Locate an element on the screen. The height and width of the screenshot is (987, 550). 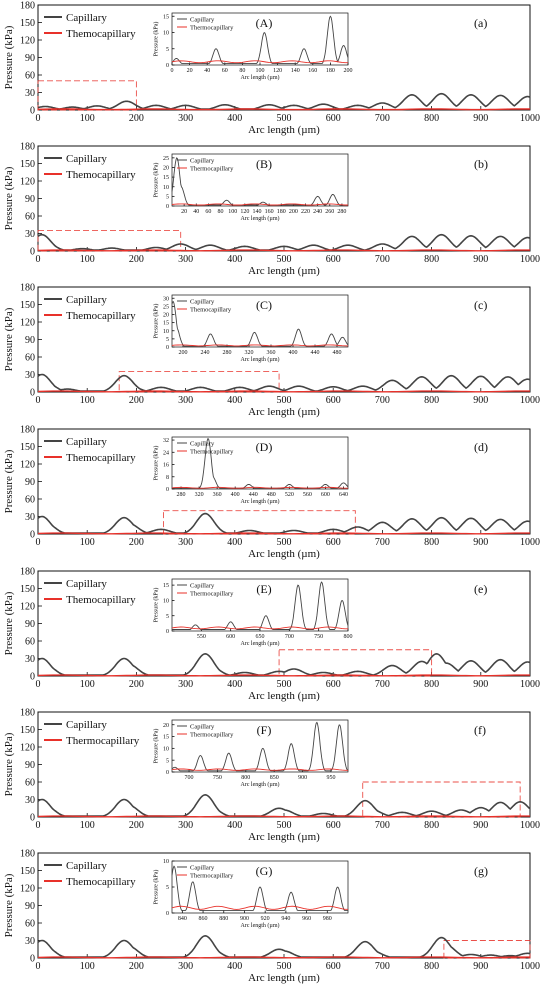
inset-frame is located at coordinates (260, 321).